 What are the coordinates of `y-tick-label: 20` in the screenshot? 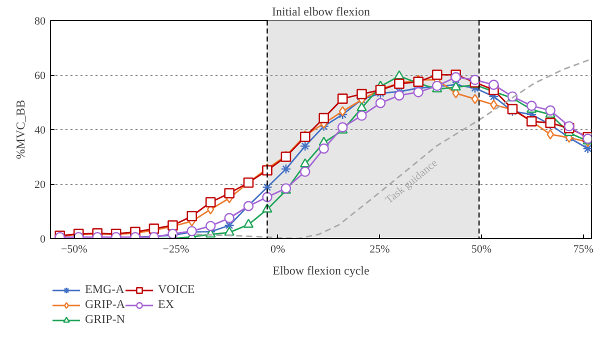 It's located at (40, 185).